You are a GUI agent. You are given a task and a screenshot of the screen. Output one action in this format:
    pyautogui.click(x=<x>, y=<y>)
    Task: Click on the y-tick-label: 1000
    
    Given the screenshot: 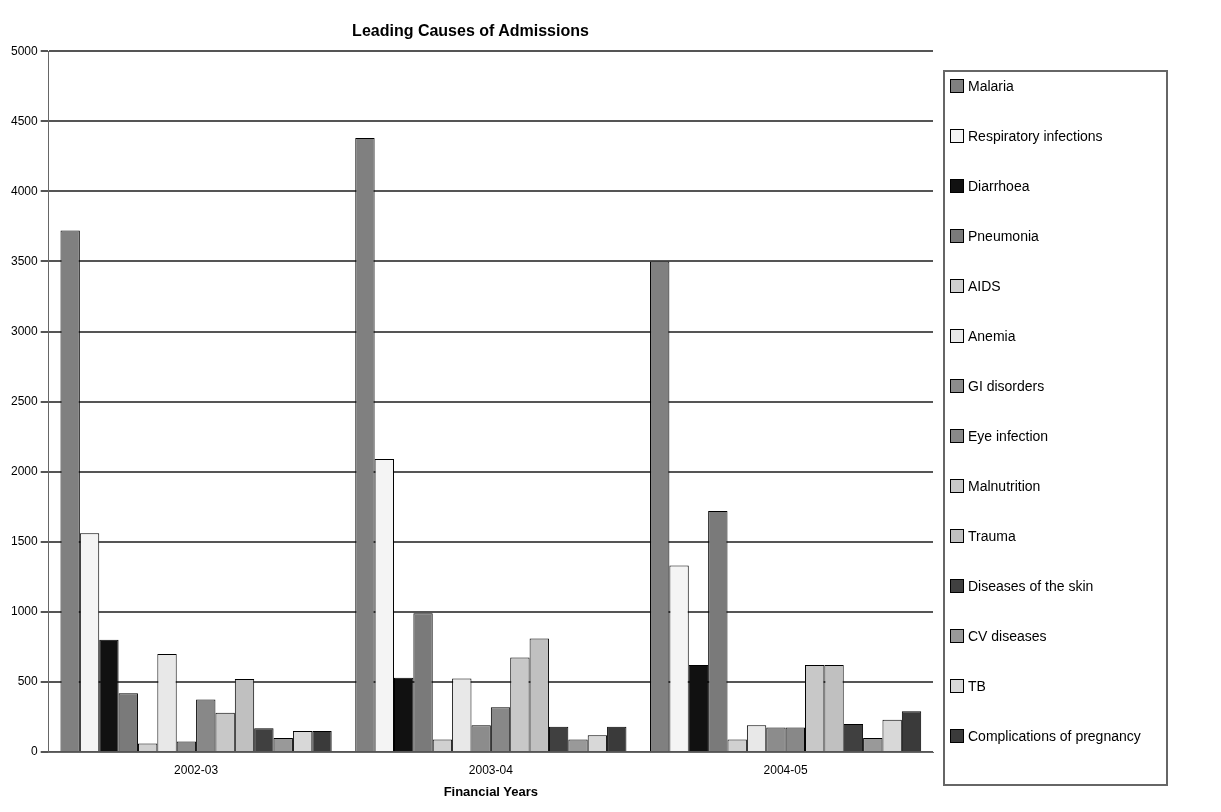 What is the action you would take?
    pyautogui.click(x=24, y=611)
    